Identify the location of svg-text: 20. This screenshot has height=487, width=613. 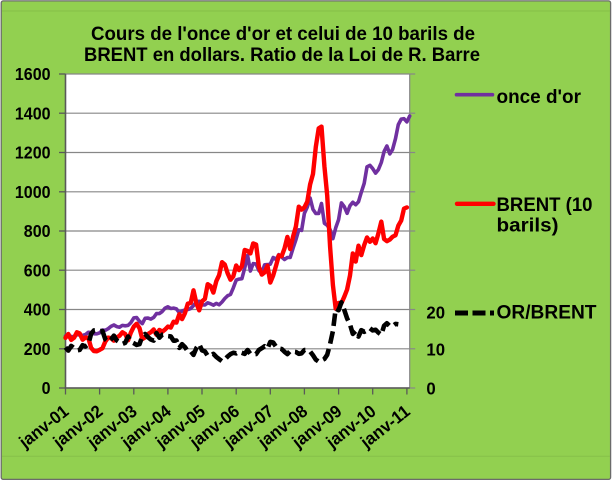
(435, 313).